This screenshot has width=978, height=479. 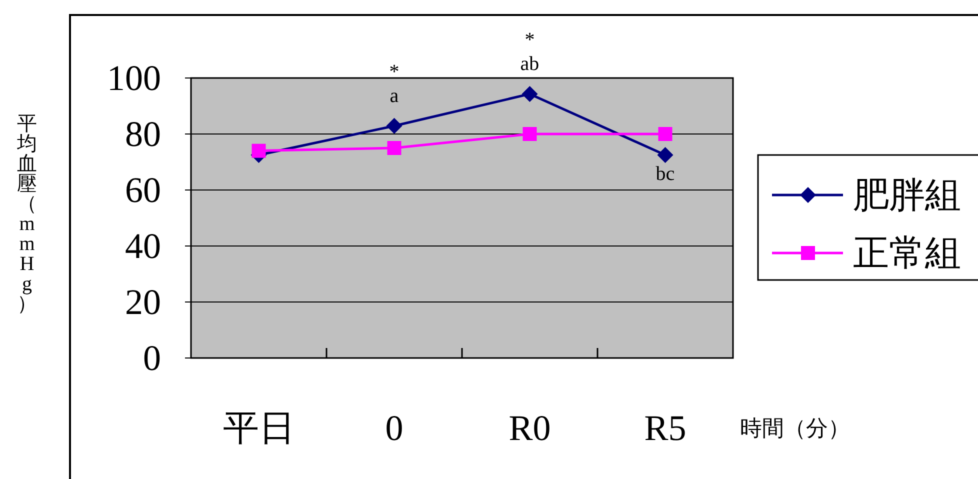 What do you see at coordinates (27, 214) in the screenshot?
I see `text: 平均血壓（mmHg）` at bounding box center [27, 214].